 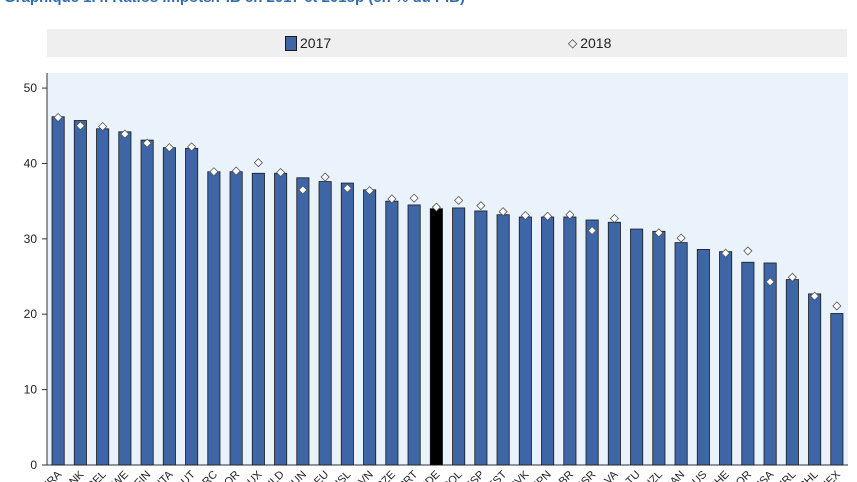 What do you see at coordinates (214, 172) in the screenshot?
I see `marker-2018-grc` at bounding box center [214, 172].